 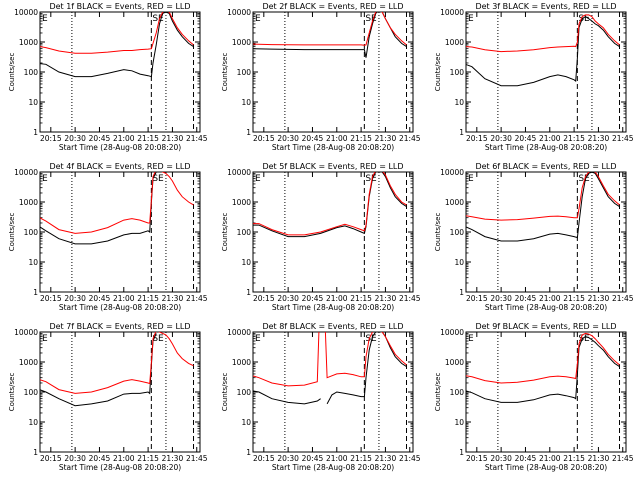 What do you see at coordinates (119, 6) in the screenshot?
I see `panel-title: Det 1f BLACK = Events, RED = LLD` at bounding box center [119, 6].